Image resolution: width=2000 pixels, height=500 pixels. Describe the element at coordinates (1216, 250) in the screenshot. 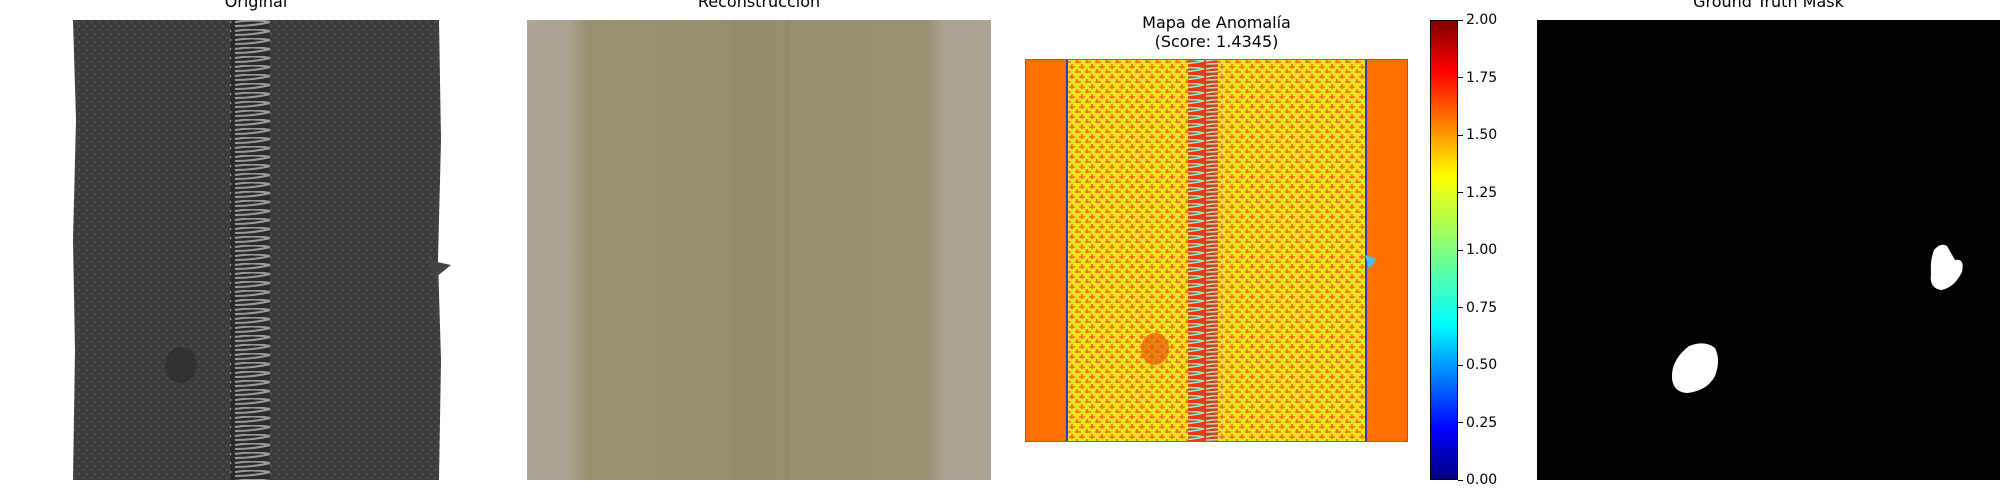

I see `anomaly-map-image` at that location.